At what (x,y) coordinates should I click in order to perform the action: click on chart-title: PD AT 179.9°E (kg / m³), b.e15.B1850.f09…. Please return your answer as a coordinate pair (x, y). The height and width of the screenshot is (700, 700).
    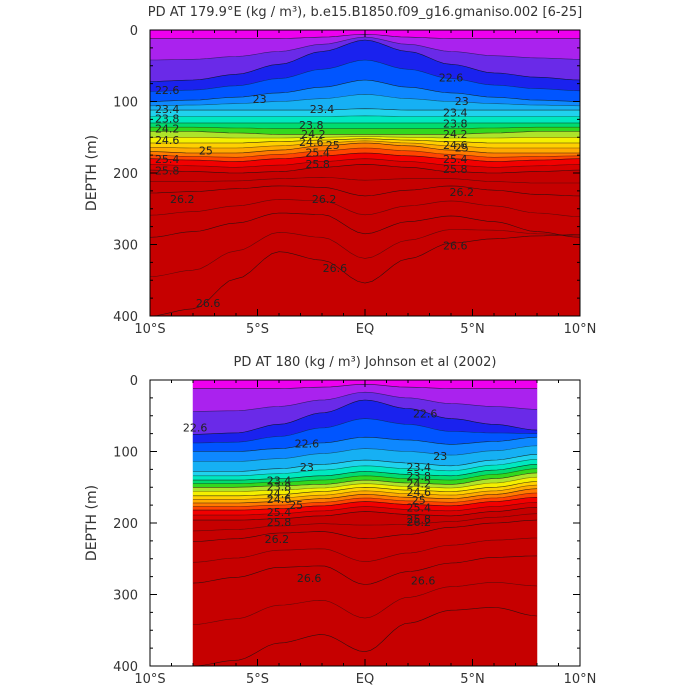
    Looking at the image, I should click on (365, 12).